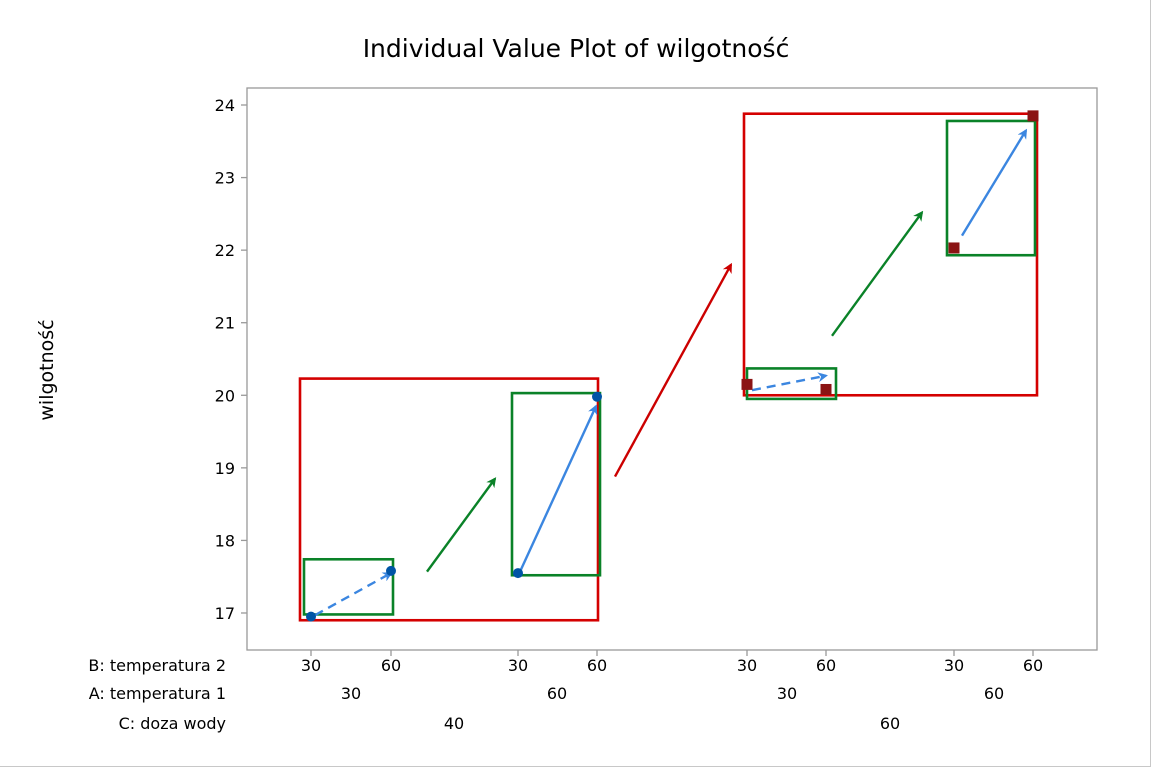 The height and width of the screenshot is (768, 1152). Describe the element at coordinates (47, 369) in the screenshot. I see `y-axis-label: wilgotność` at that location.